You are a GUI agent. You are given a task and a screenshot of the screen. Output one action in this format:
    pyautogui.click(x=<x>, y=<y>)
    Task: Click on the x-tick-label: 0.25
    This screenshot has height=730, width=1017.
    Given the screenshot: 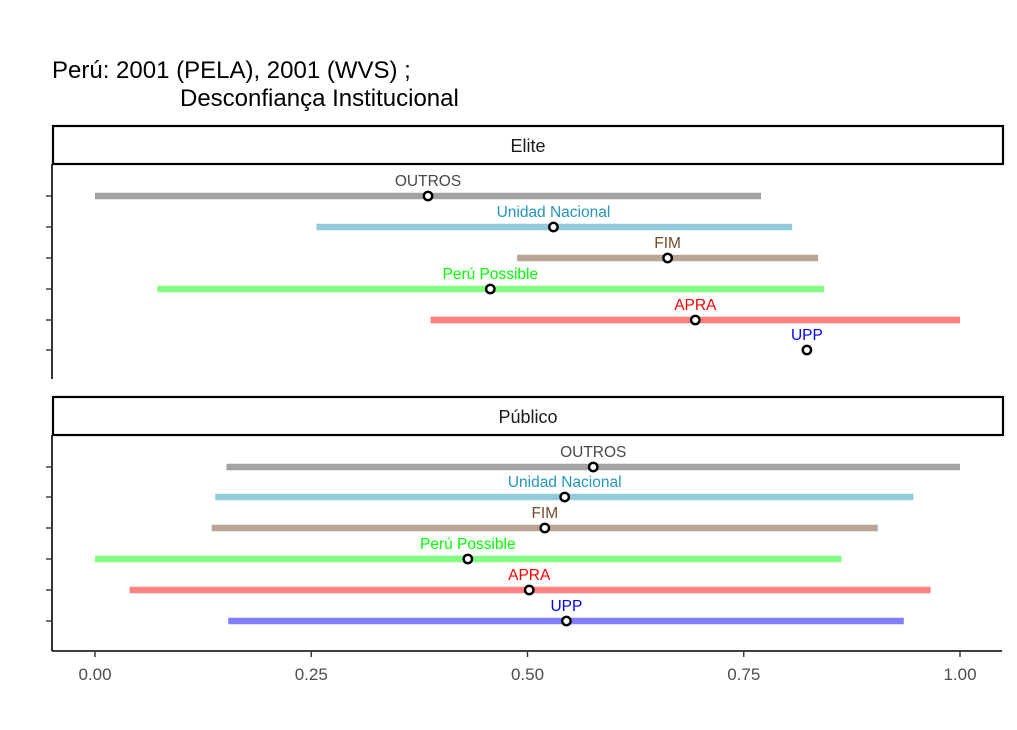 What is the action you would take?
    pyautogui.click(x=311, y=674)
    